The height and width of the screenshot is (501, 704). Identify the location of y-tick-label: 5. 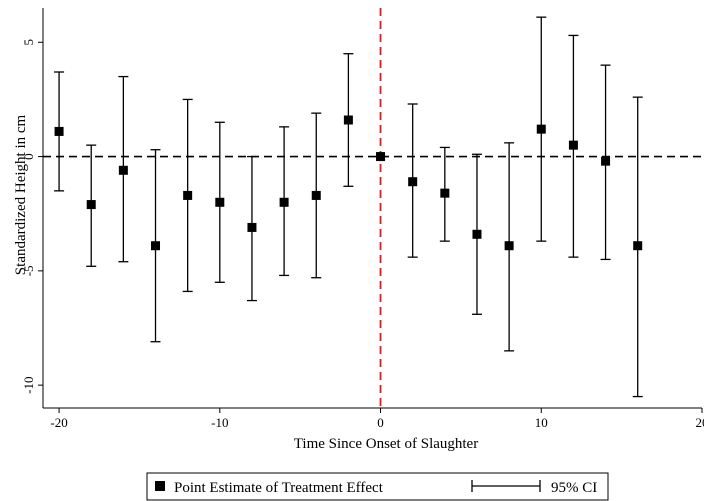
(28, 42).